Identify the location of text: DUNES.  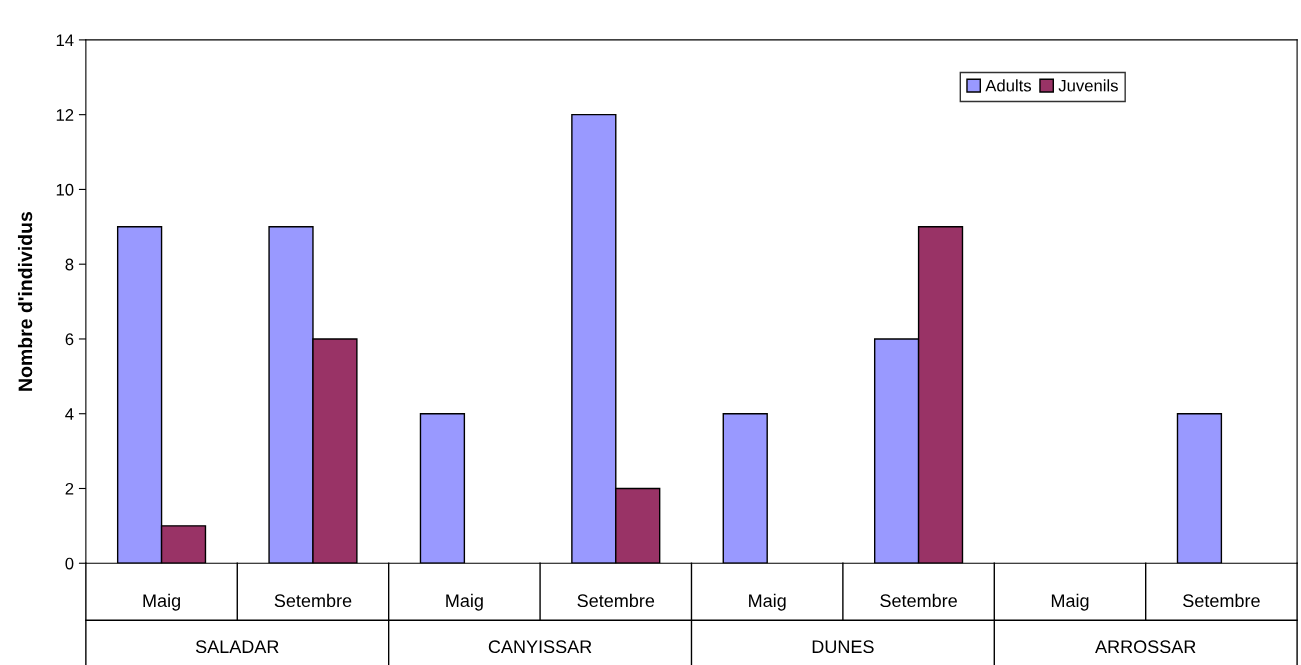
(843, 647).